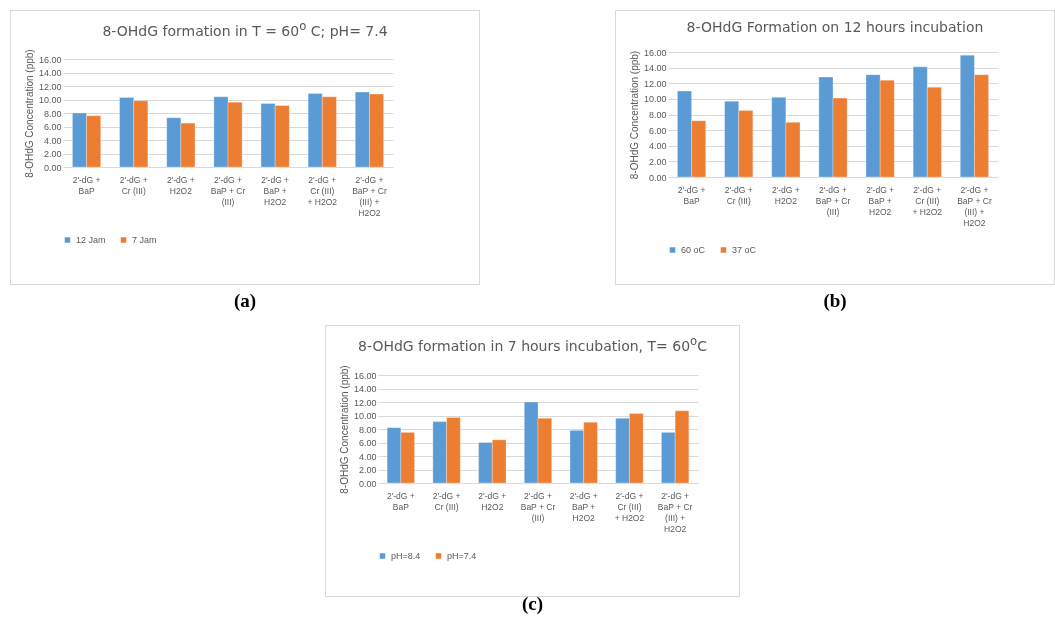  What do you see at coordinates (406, 555) in the screenshot?
I see `legend-label: pH=8.4` at bounding box center [406, 555].